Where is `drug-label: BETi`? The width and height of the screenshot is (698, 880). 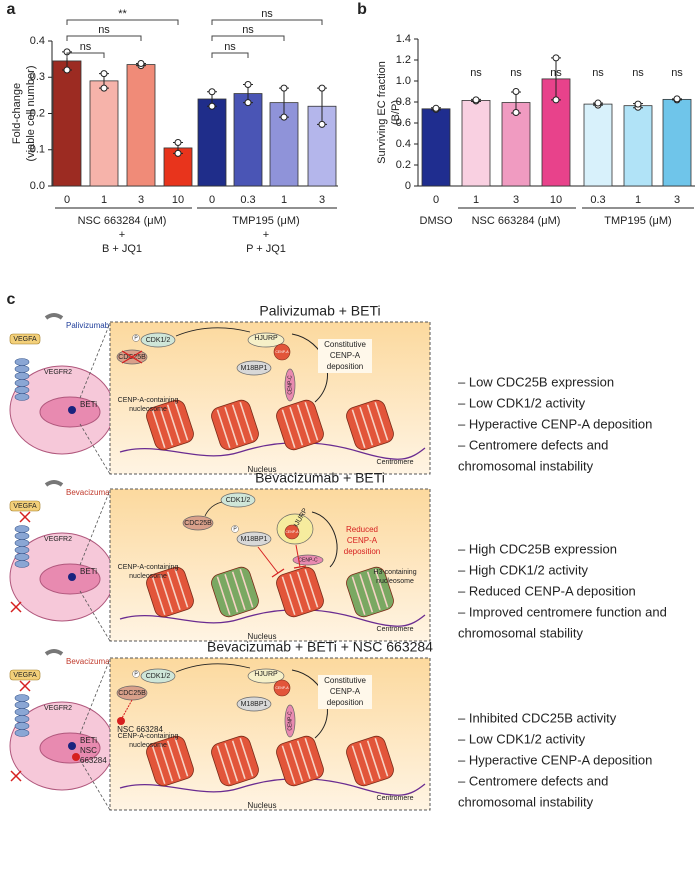 drug-label: BETi is located at coordinates (88, 740).